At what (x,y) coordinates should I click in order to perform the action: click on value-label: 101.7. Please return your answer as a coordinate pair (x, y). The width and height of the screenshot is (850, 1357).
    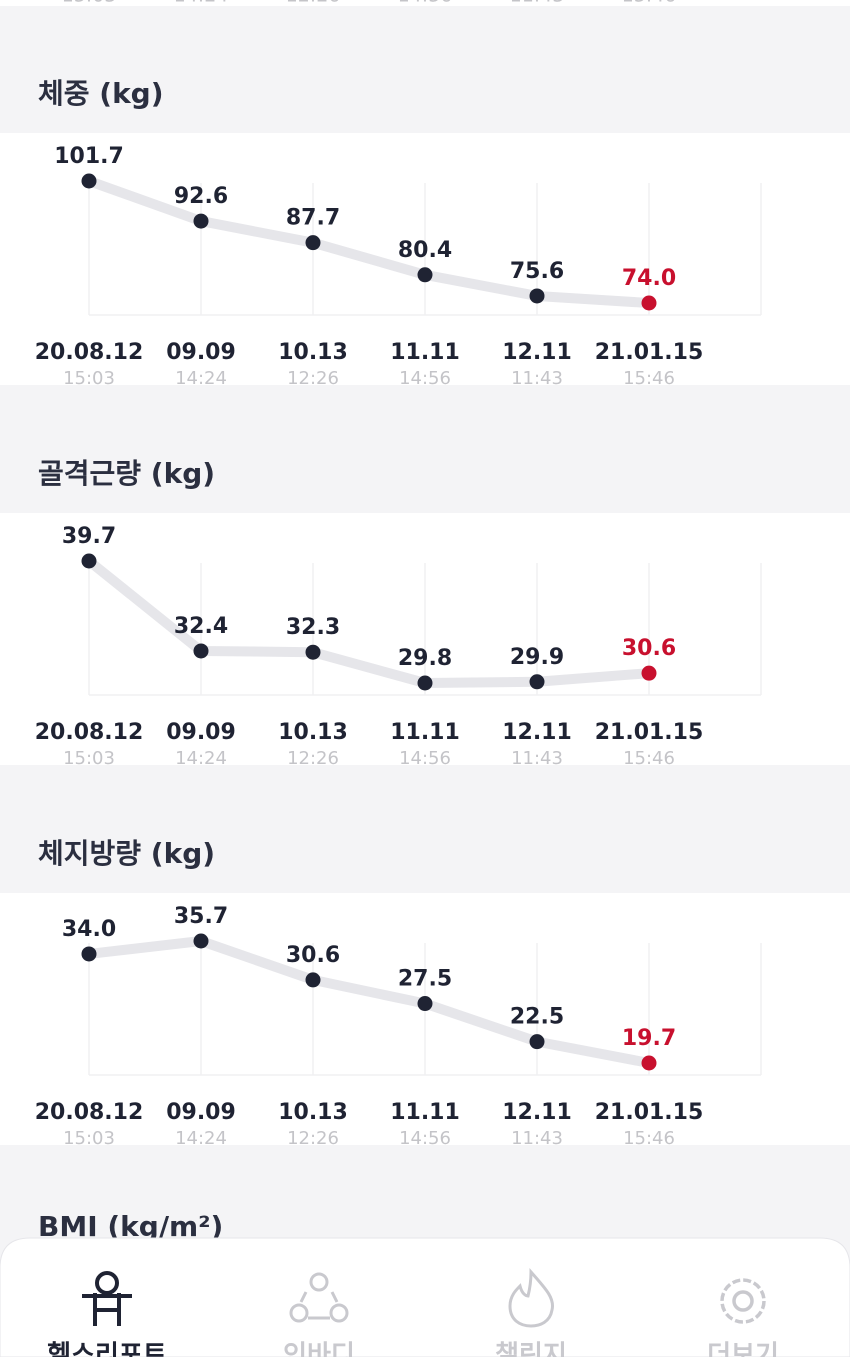
    Looking at the image, I should click on (89, 156).